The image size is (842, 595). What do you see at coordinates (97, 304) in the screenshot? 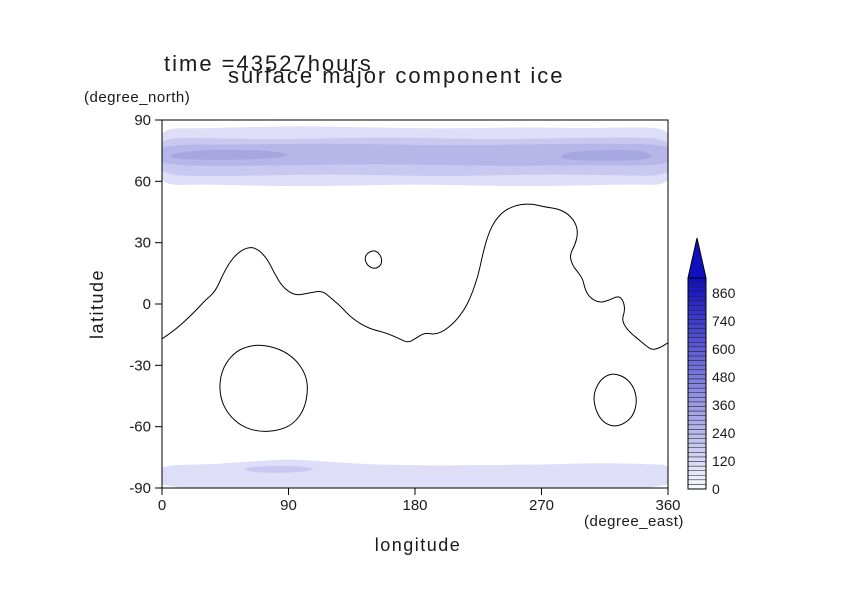
I see `y-axis-label: latitude` at bounding box center [97, 304].